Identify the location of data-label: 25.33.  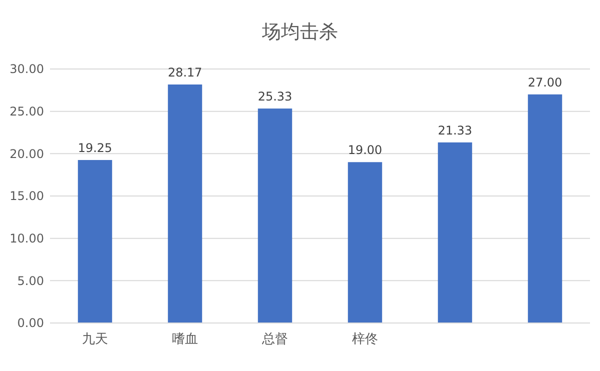
(275, 97).